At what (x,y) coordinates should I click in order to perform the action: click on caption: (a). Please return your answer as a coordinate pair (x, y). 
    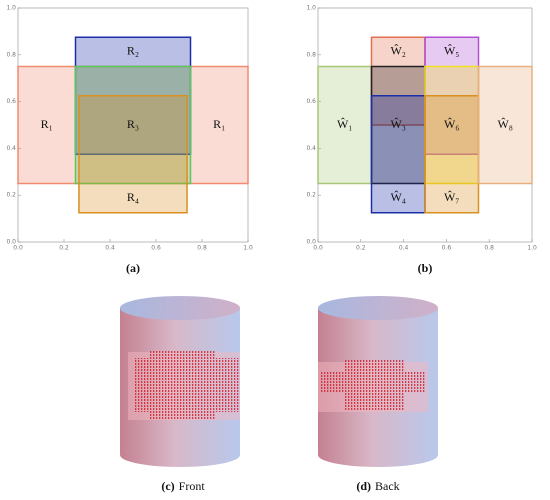
    Looking at the image, I should click on (133, 268).